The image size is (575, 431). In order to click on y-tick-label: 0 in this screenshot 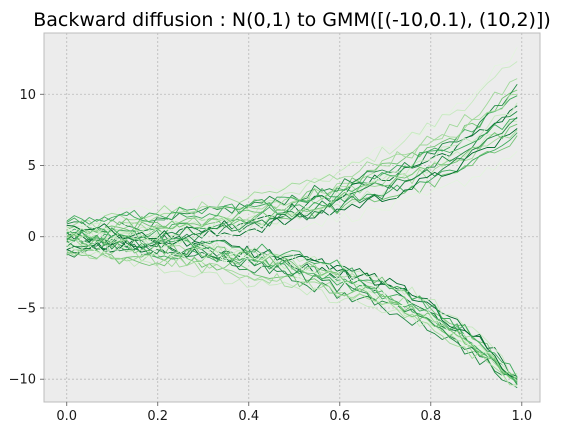, I will do `click(32, 237)`.